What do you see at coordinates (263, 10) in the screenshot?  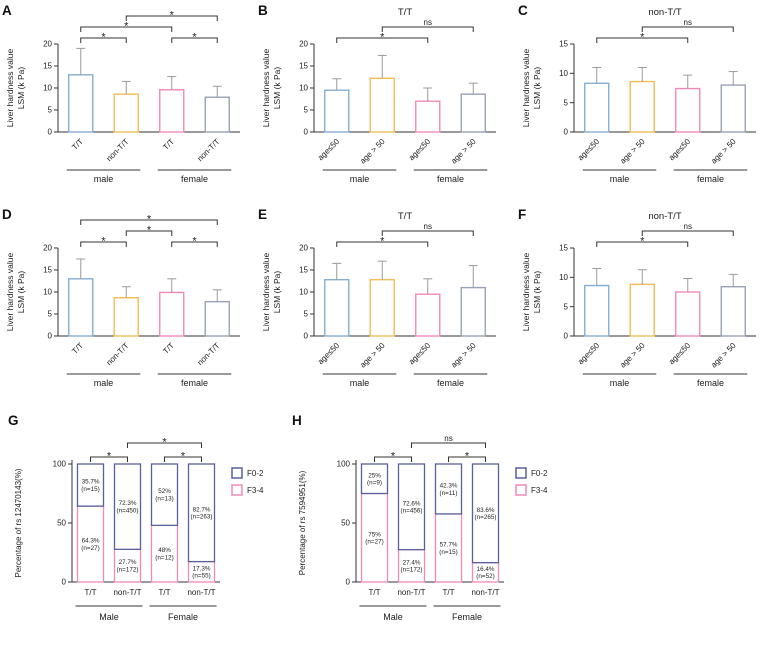 I see `panel-b-letter: B` at bounding box center [263, 10].